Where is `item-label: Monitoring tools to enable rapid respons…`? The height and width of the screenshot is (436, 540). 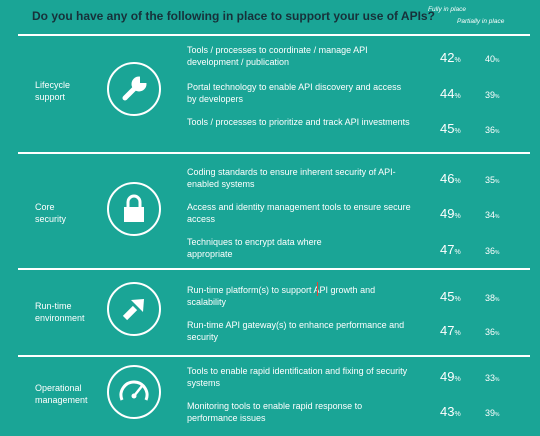
item-label: Monitoring tools to enable rapid respons… is located at coordinates (275, 412).